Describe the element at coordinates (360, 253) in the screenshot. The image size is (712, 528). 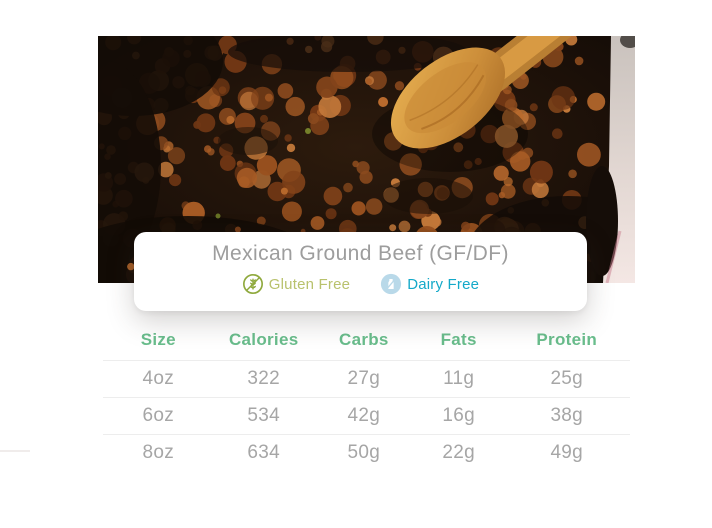
I see `recipe-title: Mexican Ground Beef (GF/DF)` at that location.